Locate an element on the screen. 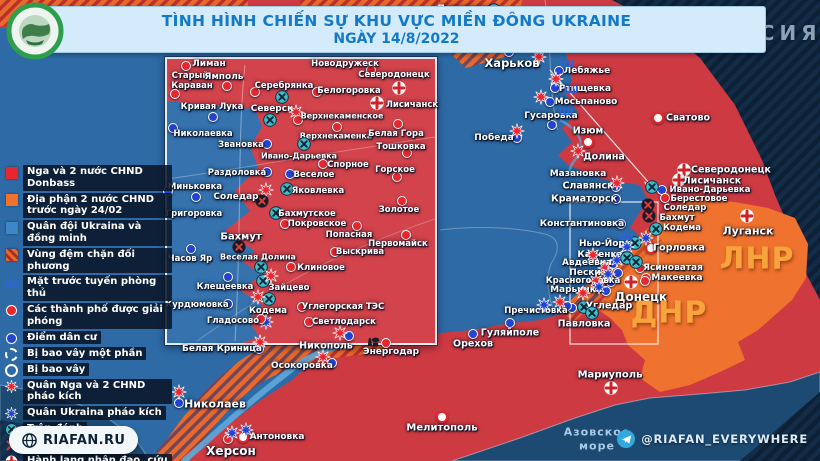 This screenshot has height=461, width=820. city-label: Ямполь is located at coordinates (224, 77).